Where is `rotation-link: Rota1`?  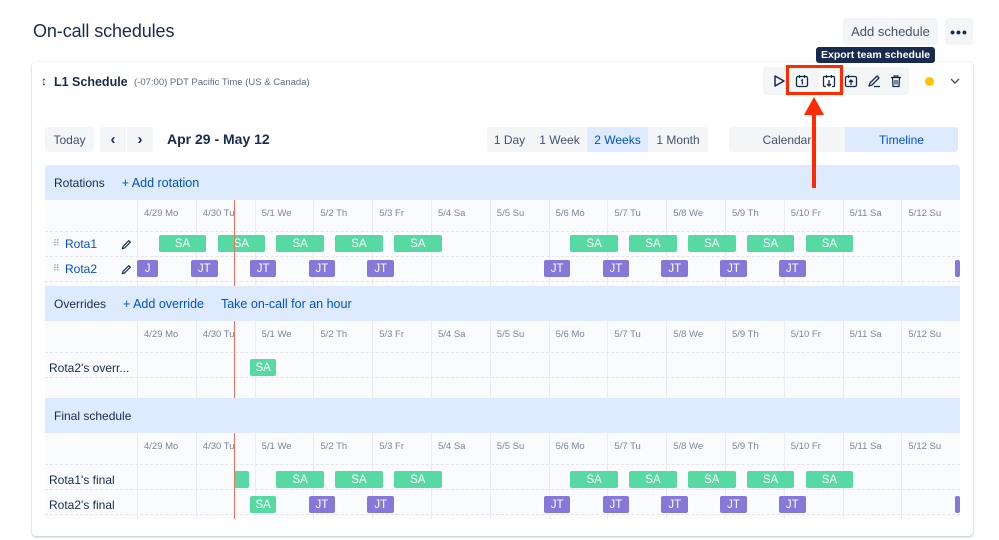
rotation-link: Rota1 is located at coordinates (81, 243).